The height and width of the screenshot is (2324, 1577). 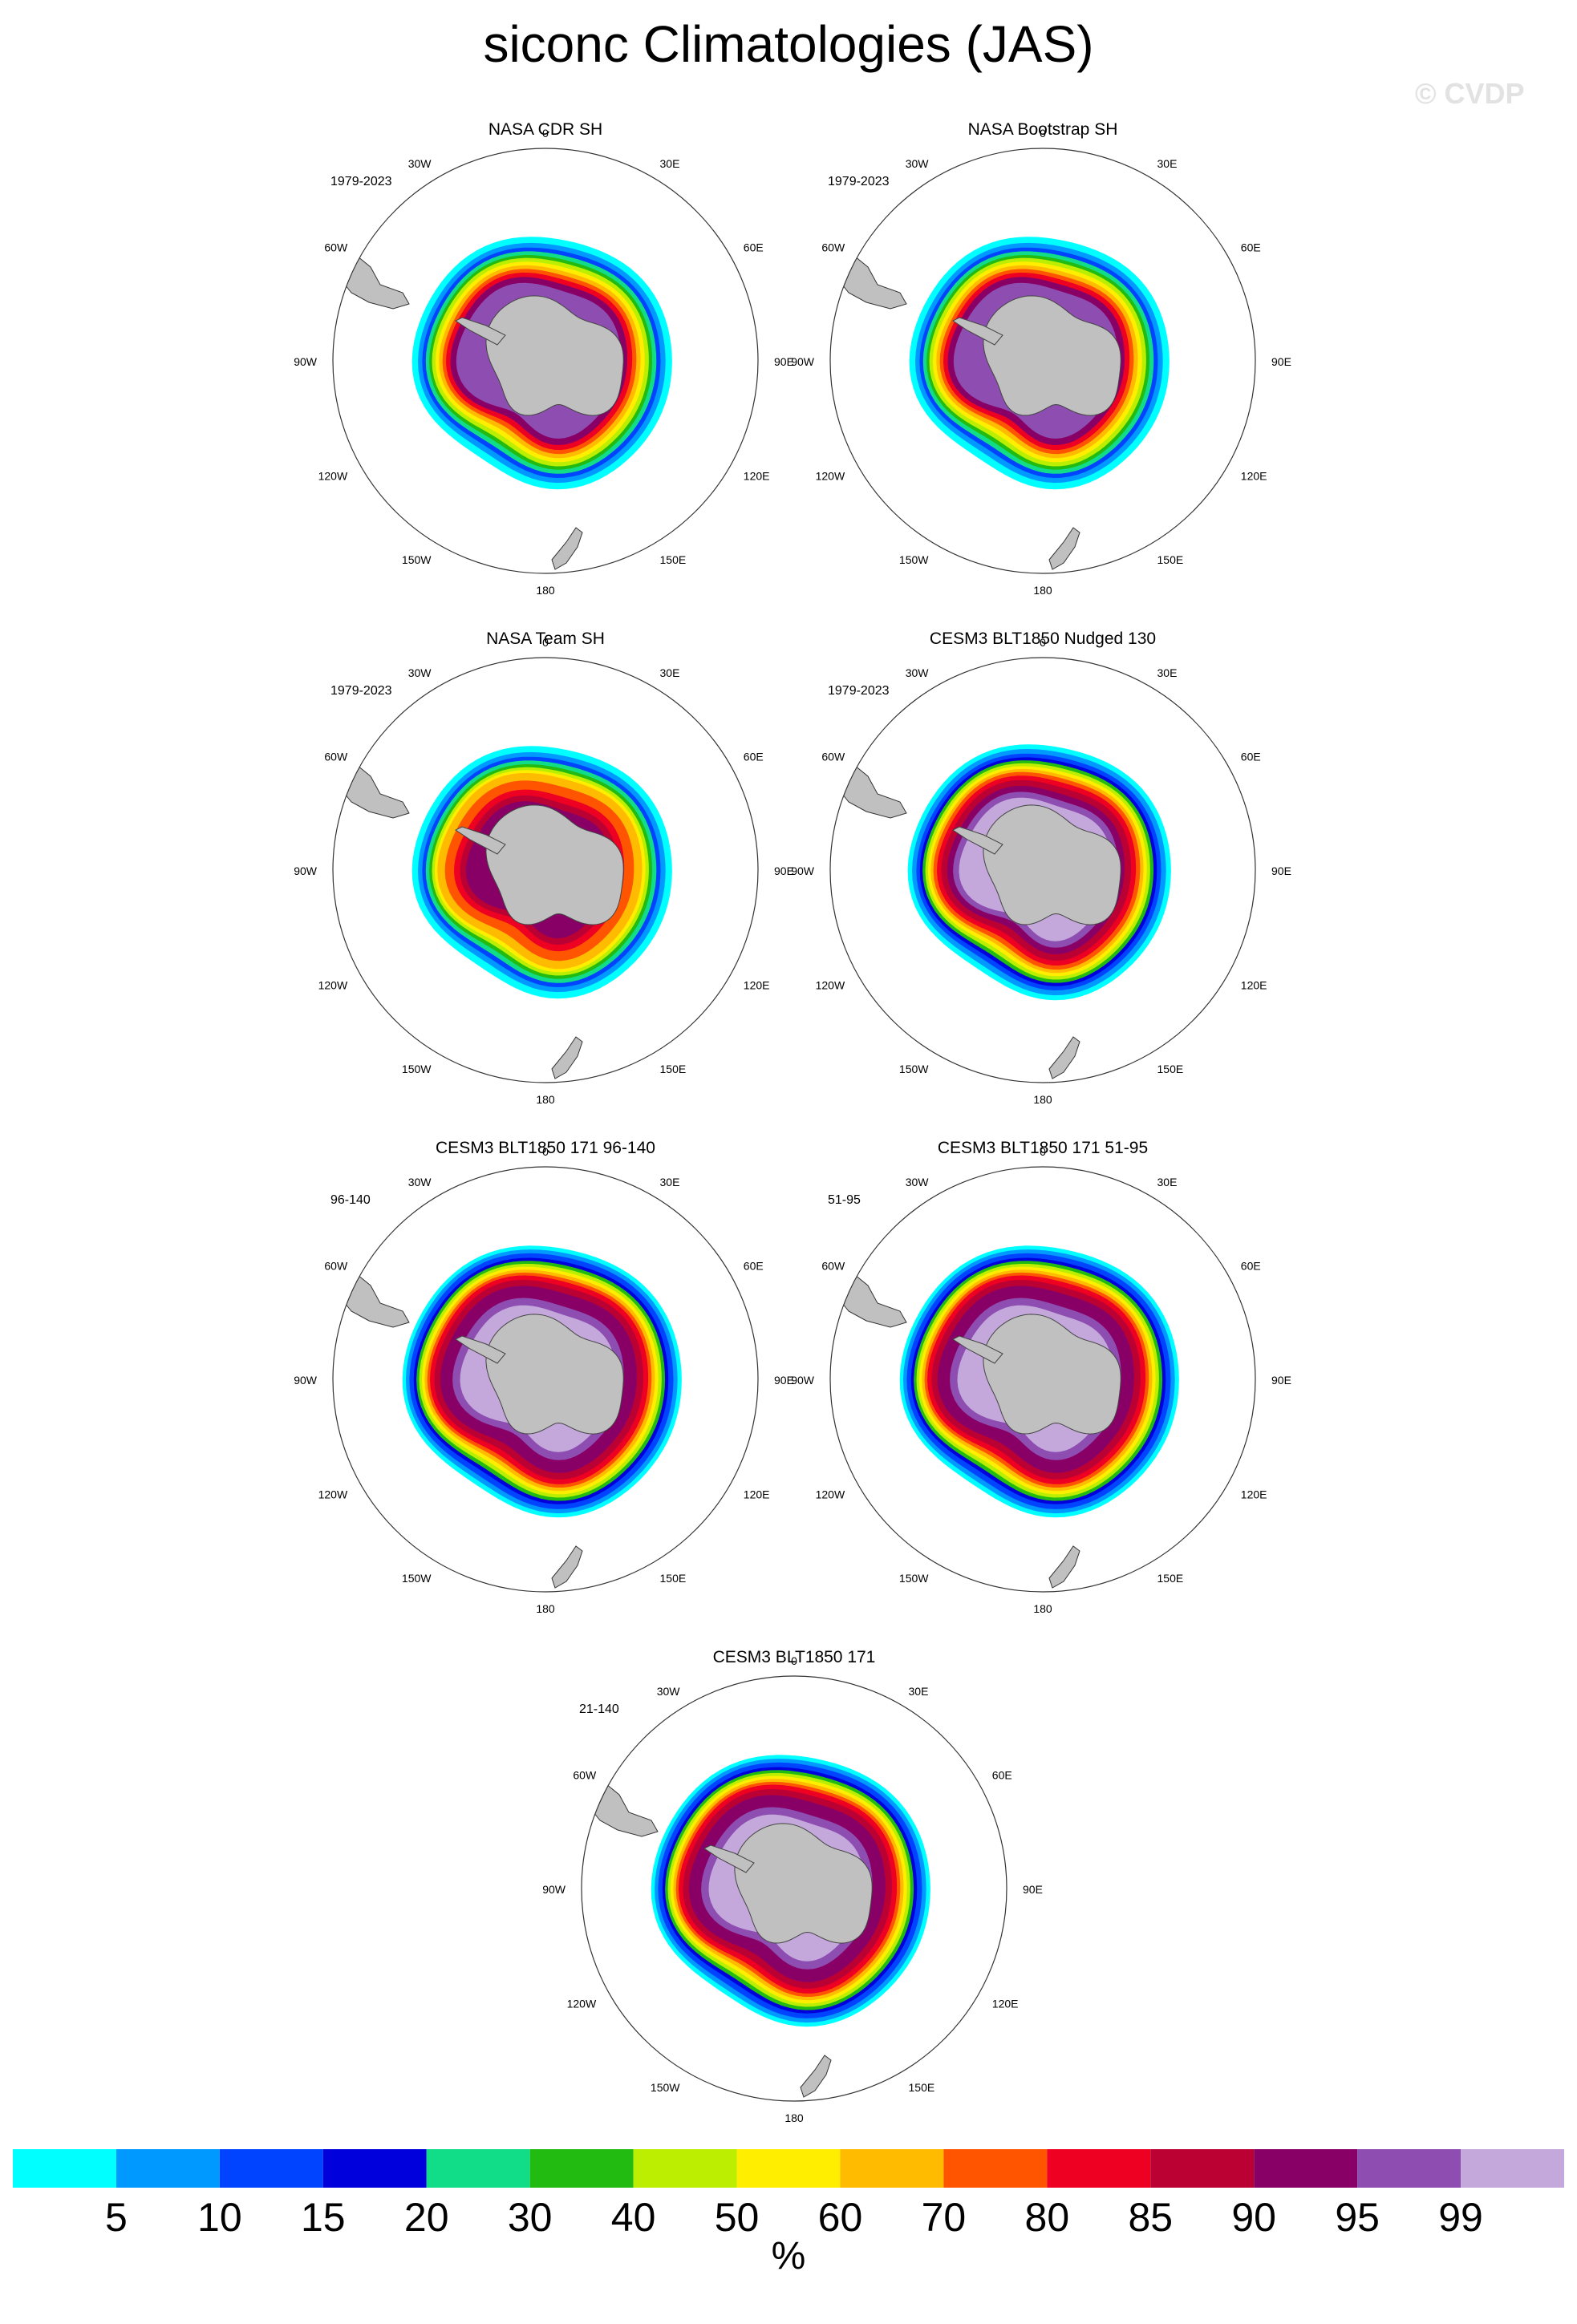 I want to click on cvdp-watermark: © CVDP, so click(x=1470, y=93).